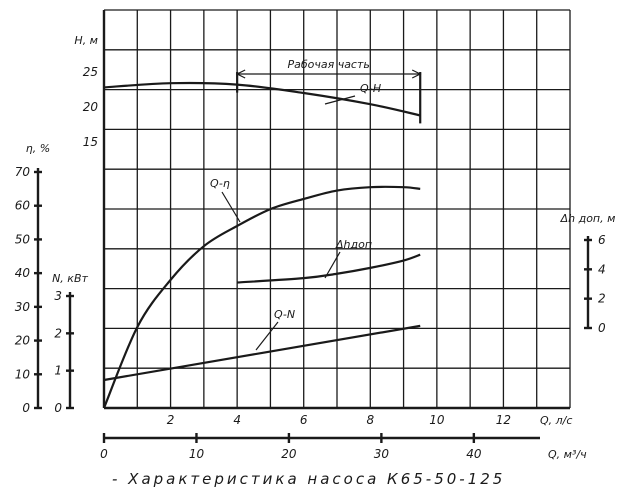 Image resolution: width=623 pixels, height=500 pixels. I want to click on y-axis-efficiency-tick-label: 30, so click(23, 307).